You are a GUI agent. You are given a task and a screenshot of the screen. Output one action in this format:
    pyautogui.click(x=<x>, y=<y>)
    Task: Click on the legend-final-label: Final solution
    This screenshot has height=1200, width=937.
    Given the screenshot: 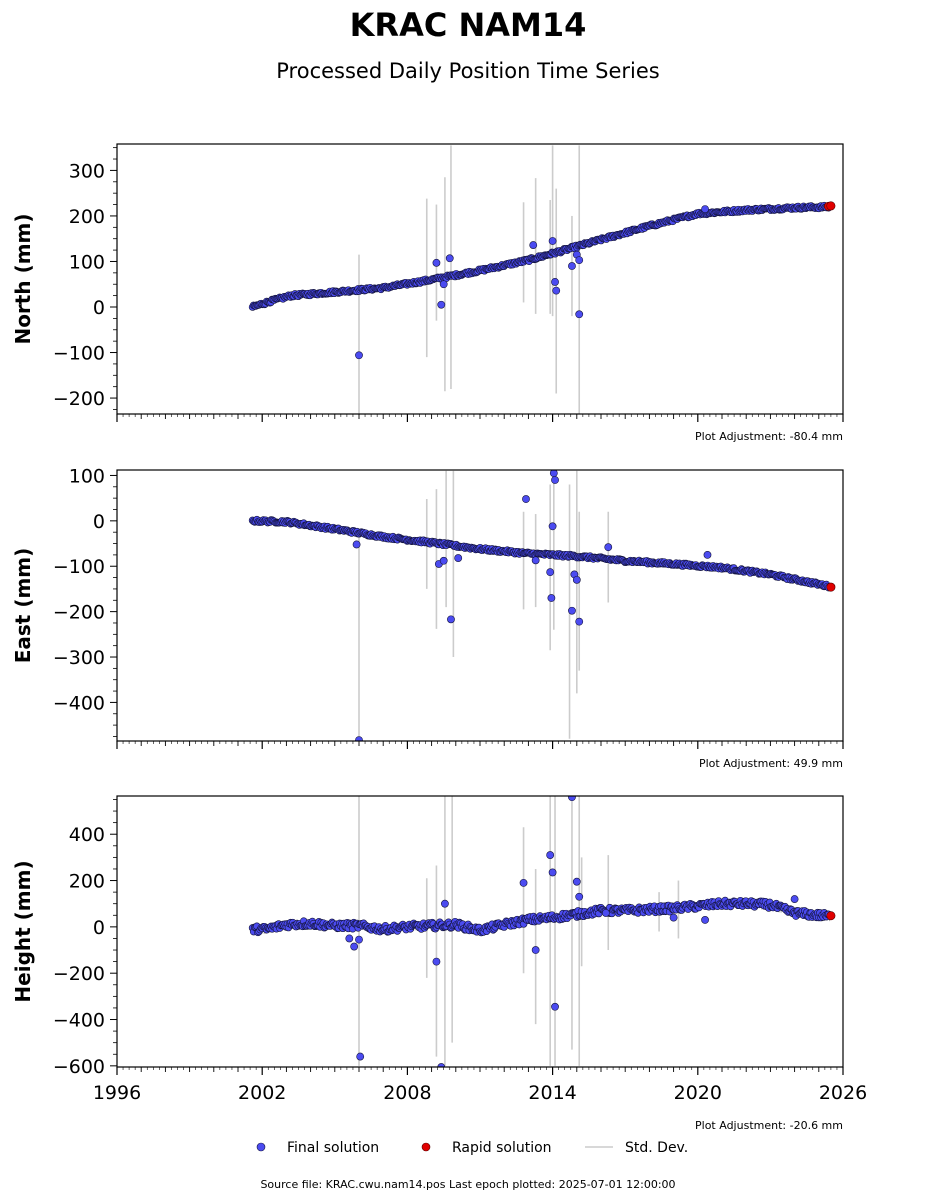 What is the action you would take?
    pyautogui.click(x=333, y=1148)
    